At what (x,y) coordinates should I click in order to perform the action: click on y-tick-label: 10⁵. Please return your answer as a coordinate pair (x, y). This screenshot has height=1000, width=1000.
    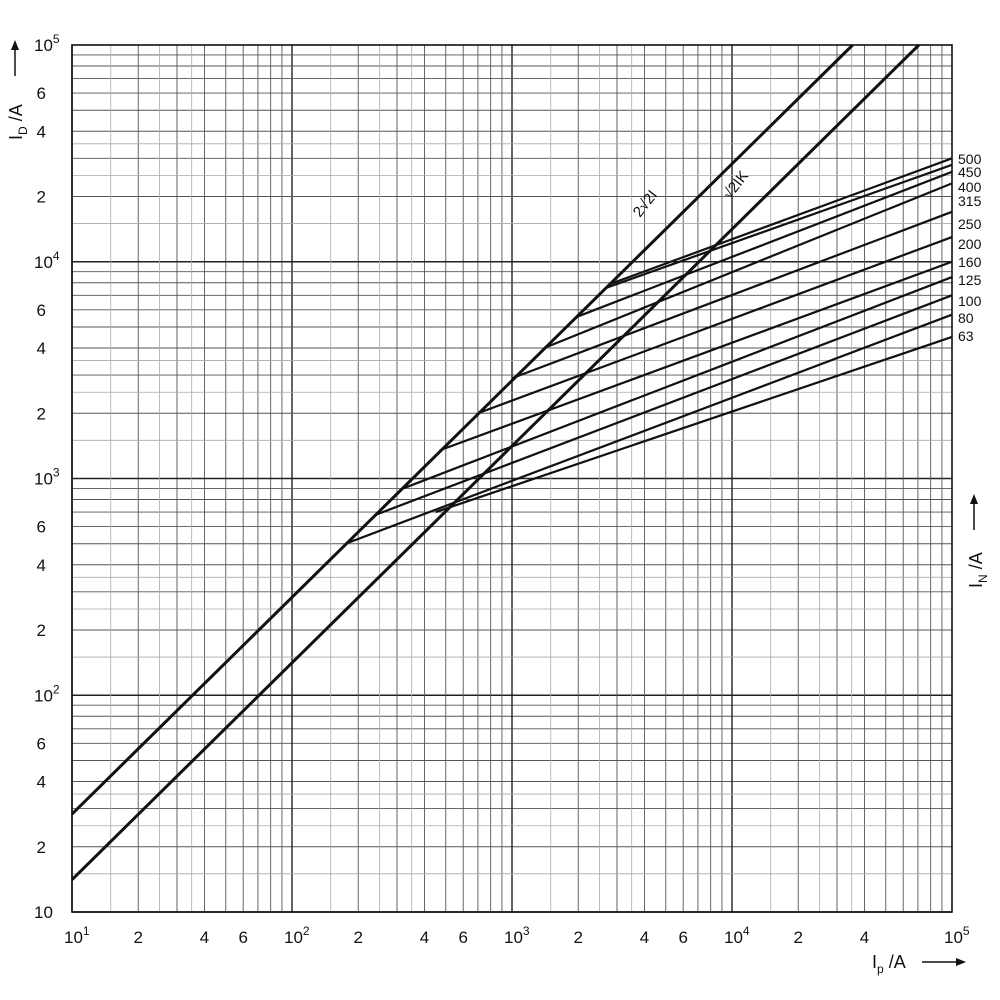
    Looking at the image, I should click on (47, 43).